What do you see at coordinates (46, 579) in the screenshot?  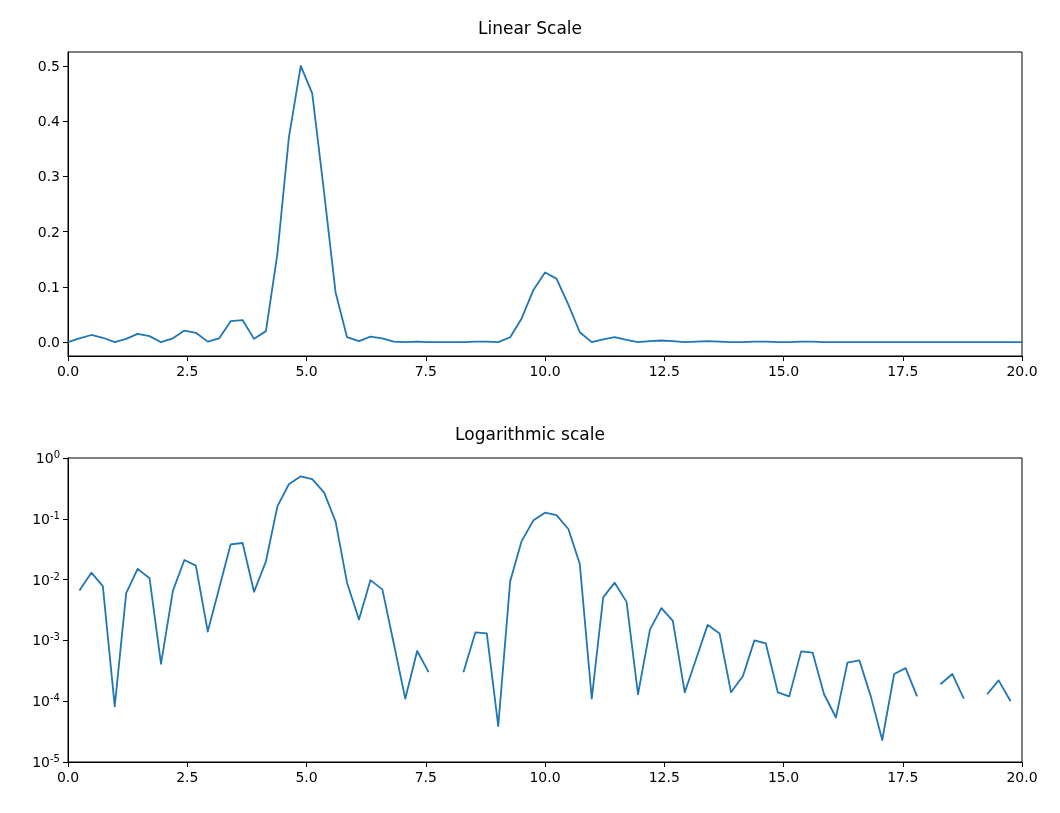 I see `y-tick-label: 10$^{-2}$` at bounding box center [46, 579].